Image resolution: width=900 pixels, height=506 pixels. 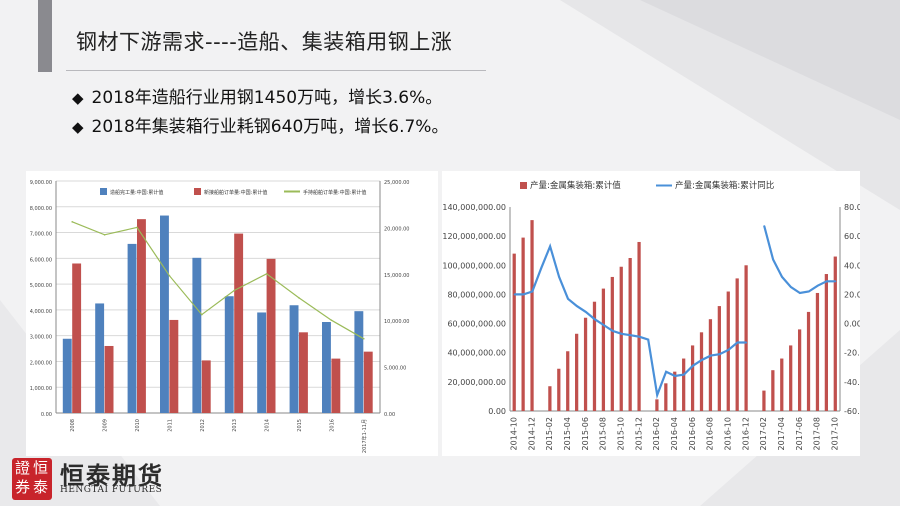 What do you see at coordinates (264, 42) in the screenshot?
I see `page-title: 钢材下游需求----造船、集装箱用钢上涨` at bounding box center [264, 42].